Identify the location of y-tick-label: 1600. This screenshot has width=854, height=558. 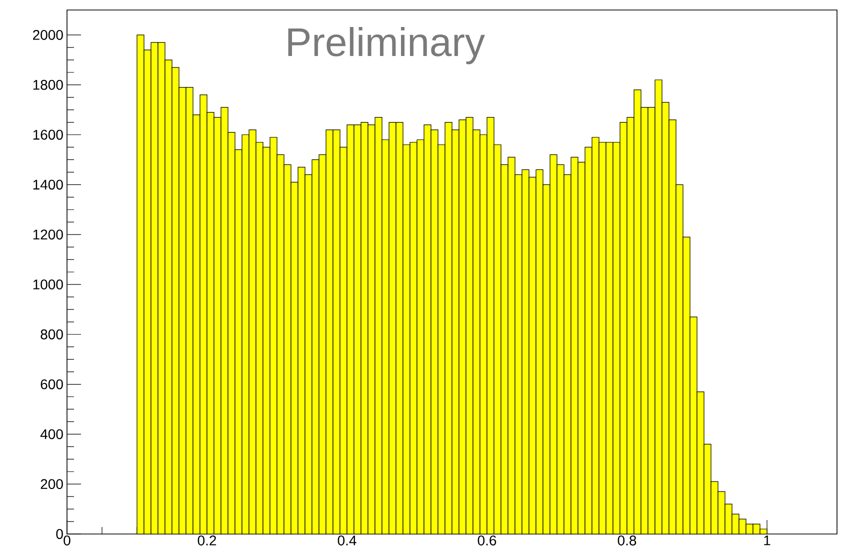
(48, 135).